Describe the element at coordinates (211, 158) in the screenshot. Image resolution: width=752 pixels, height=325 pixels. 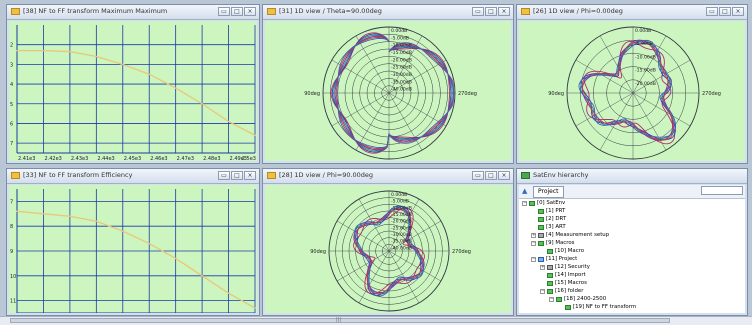
I see `x-tick-label: 2.48e3` at that location.